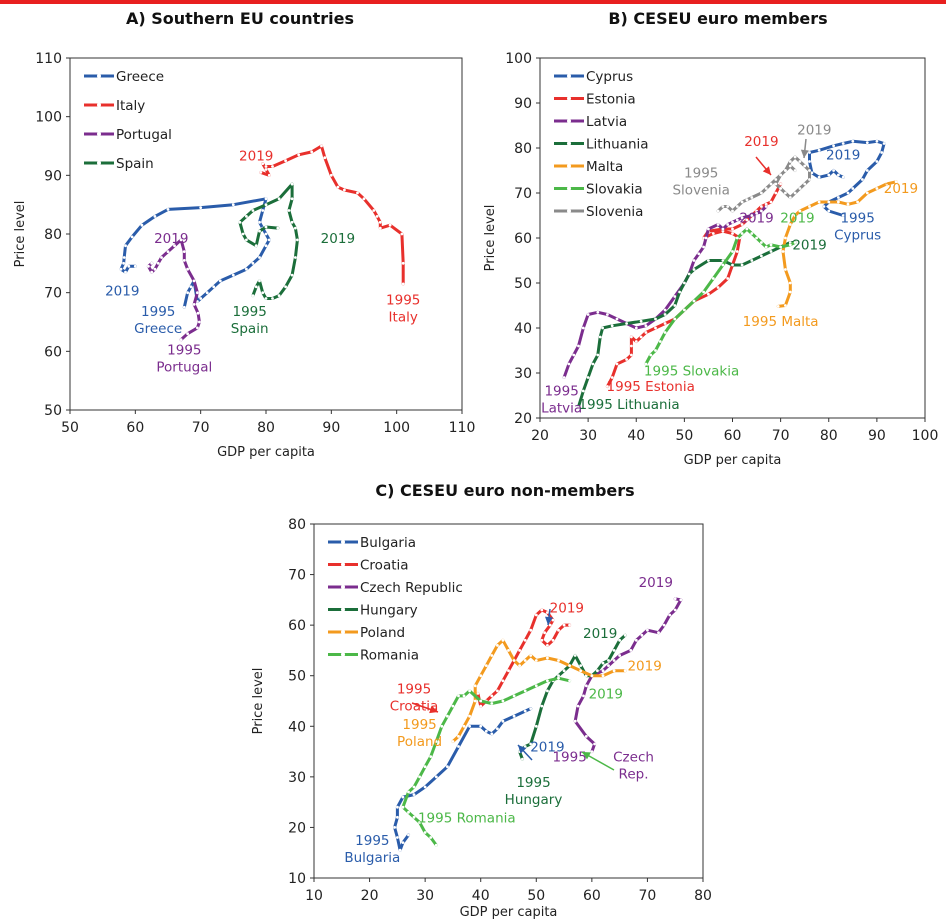 Image resolution: width=946 pixels, height=920 pixels. What do you see at coordinates (717, 18) in the screenshot?
I see `chart2-title: B) CESEU euro members` at bounding box center [717, 18].